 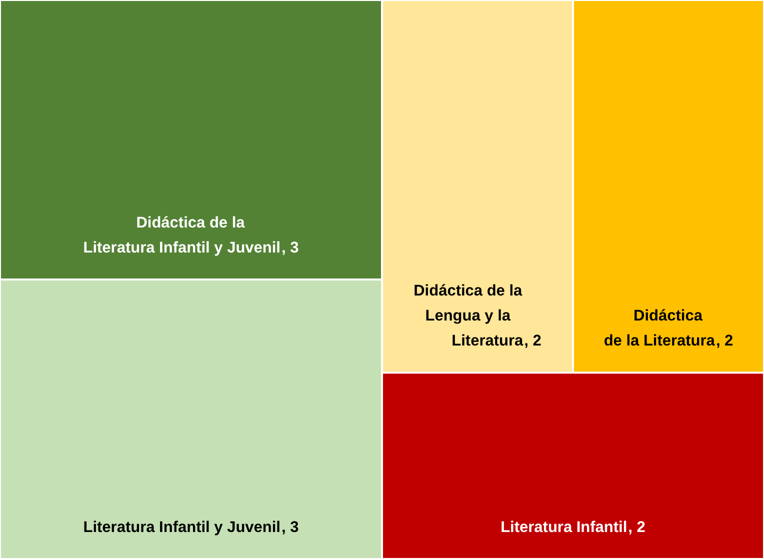 I want to click on category-label: Didáctica de la Literatura Infantil y Juvenil, so click(x=182, y=235).